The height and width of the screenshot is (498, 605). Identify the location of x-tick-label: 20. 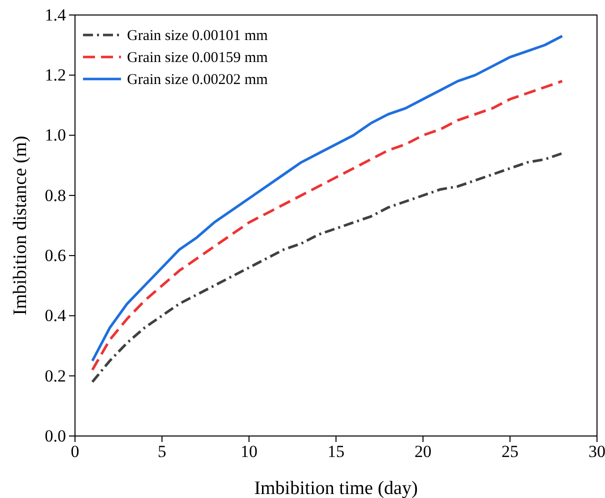
(423, 452).